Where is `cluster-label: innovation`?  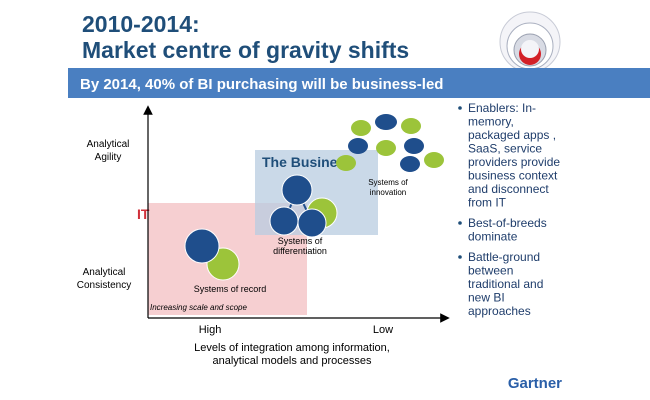 cluster-label: innovation is located at coordinates (388, 192).